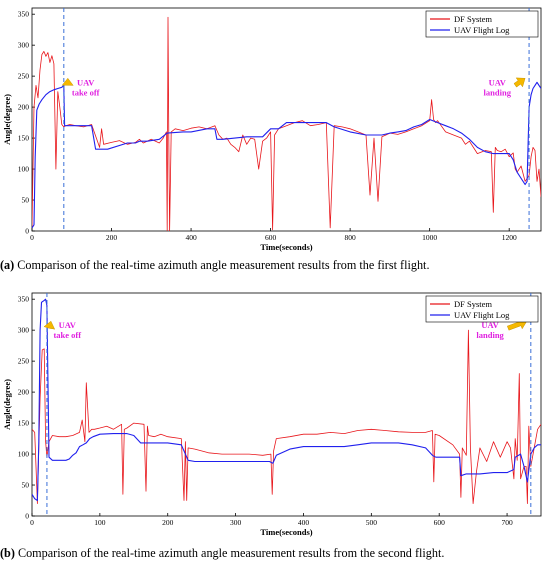 The image size is (550, 568). Describe the element at coordinates (351, 237) in the screenshot. I see `x-tick-label: 800` at that location.